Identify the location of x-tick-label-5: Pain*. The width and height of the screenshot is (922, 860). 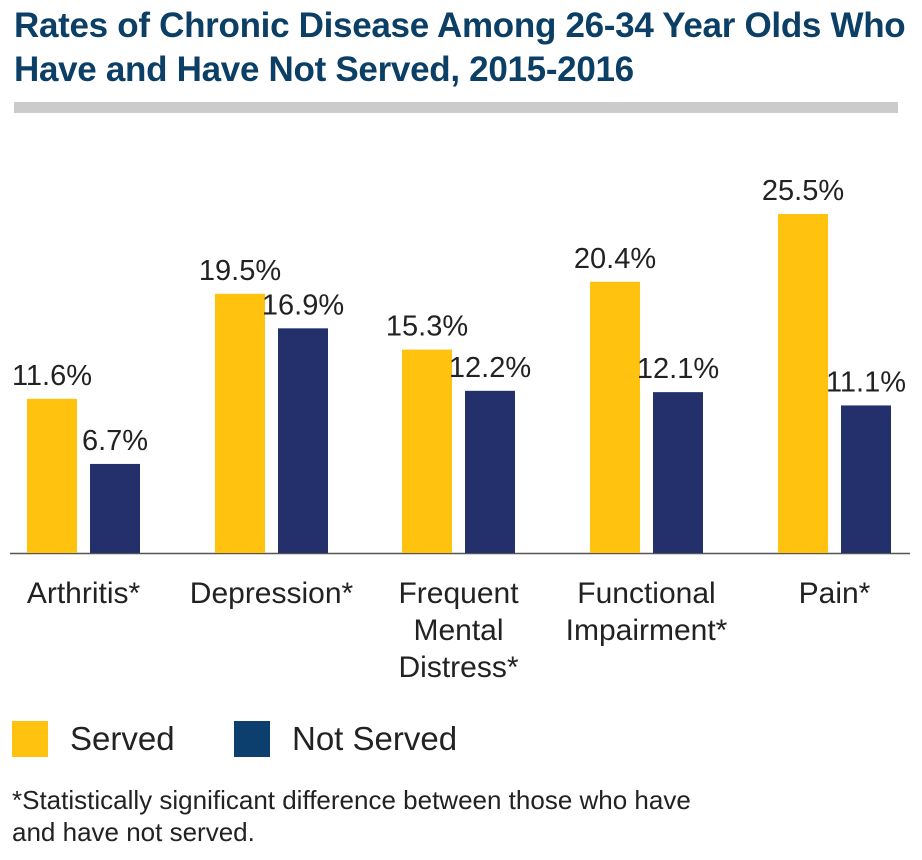
(835, 593).